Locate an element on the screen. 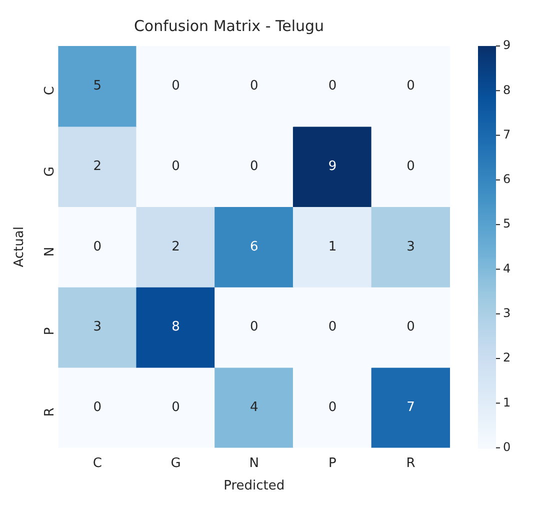 This screenshot has height=506, width=538. x-axis-title: Predicted is located at coordinates (254, 486).